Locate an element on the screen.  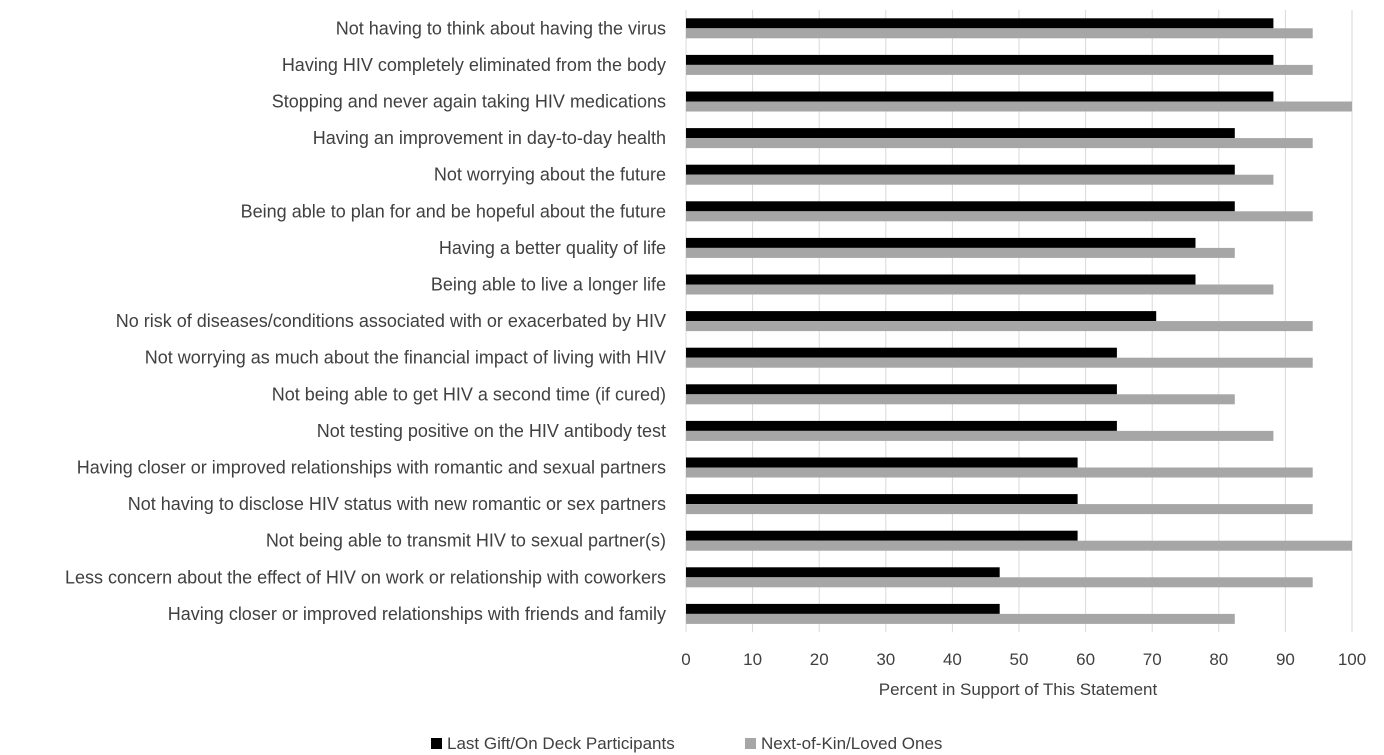
legend-swatch-last-gift is located at coordinates (436, 743).